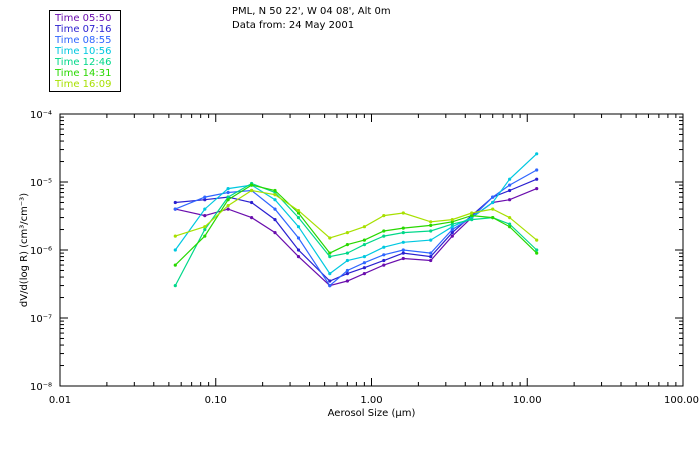 The height and width of the screenshot is (450, 700). I want to click on chart-title: PML, N 50 22', W 04 08', Alt 0m, so click(311, 11).